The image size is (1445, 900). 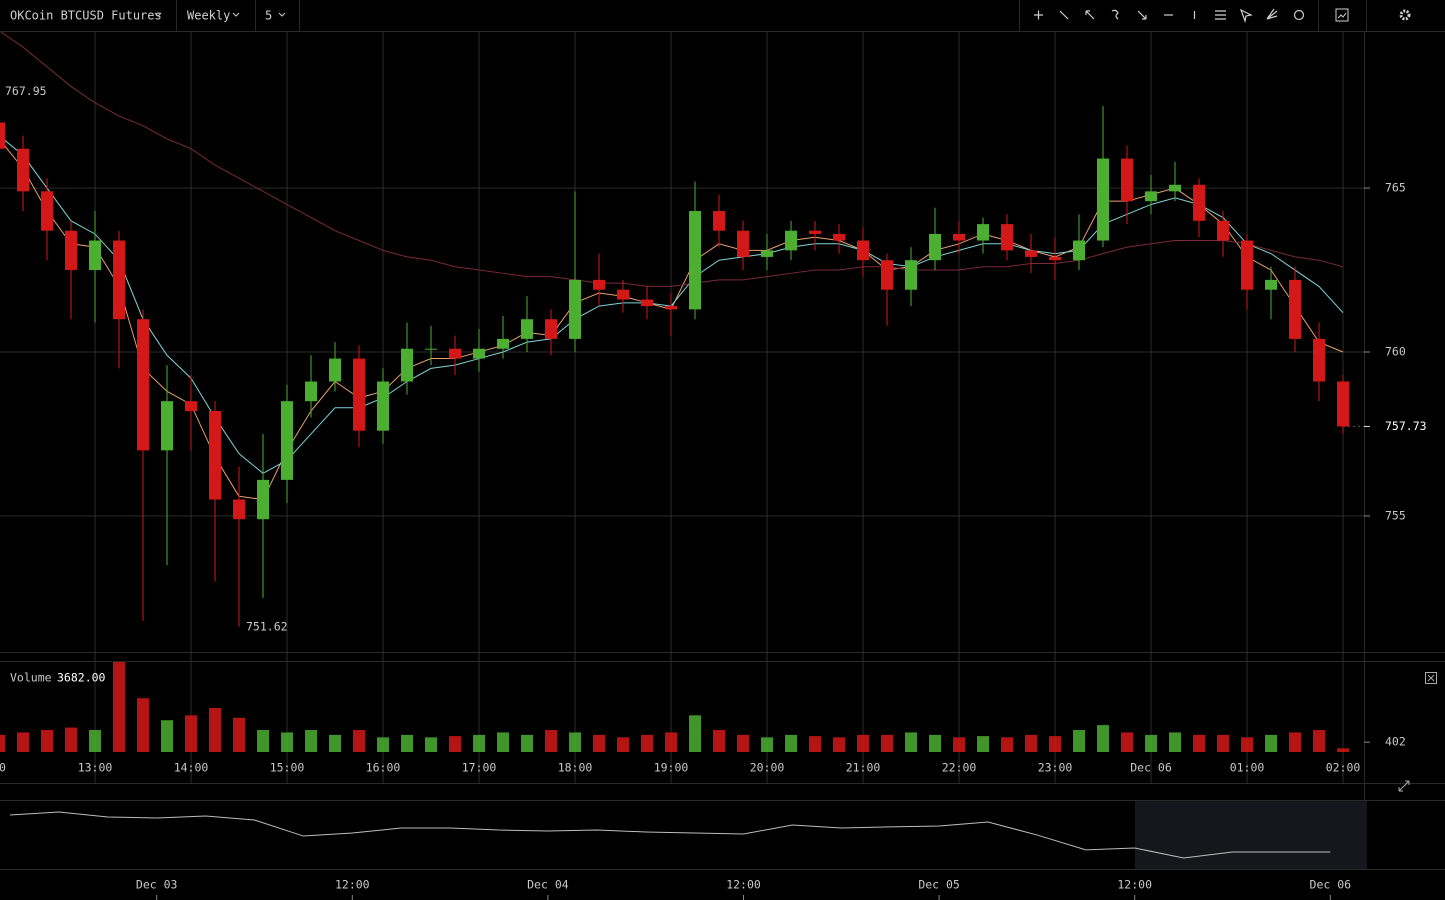 I want to click on pitchfork-tool, so click(x=1246, y=16).